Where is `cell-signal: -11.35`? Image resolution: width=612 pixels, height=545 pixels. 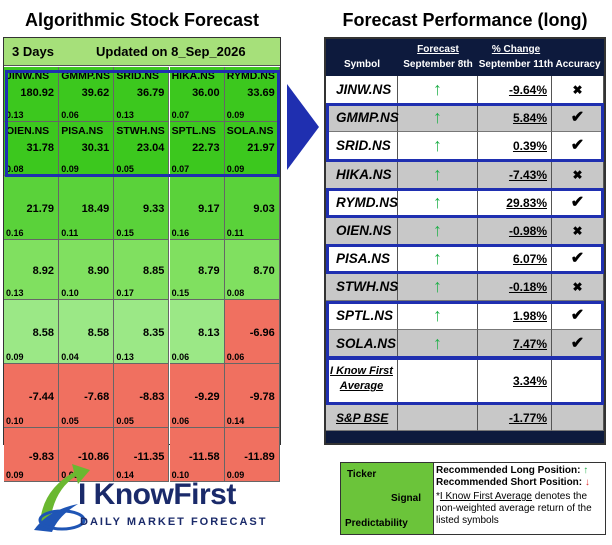
cell-signal: -11.35 is located at coordinates (149, 457).